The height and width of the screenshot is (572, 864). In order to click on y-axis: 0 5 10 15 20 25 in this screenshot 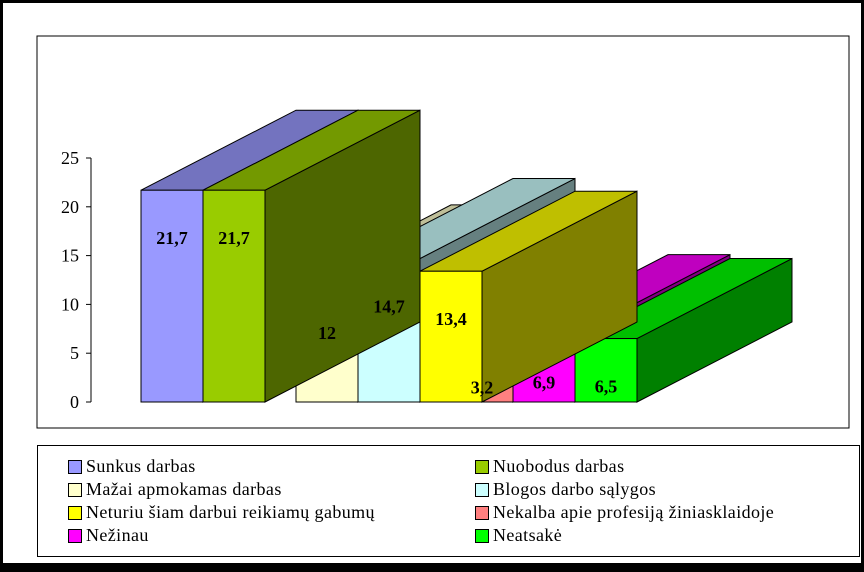, I will do `click(76, 280)`.